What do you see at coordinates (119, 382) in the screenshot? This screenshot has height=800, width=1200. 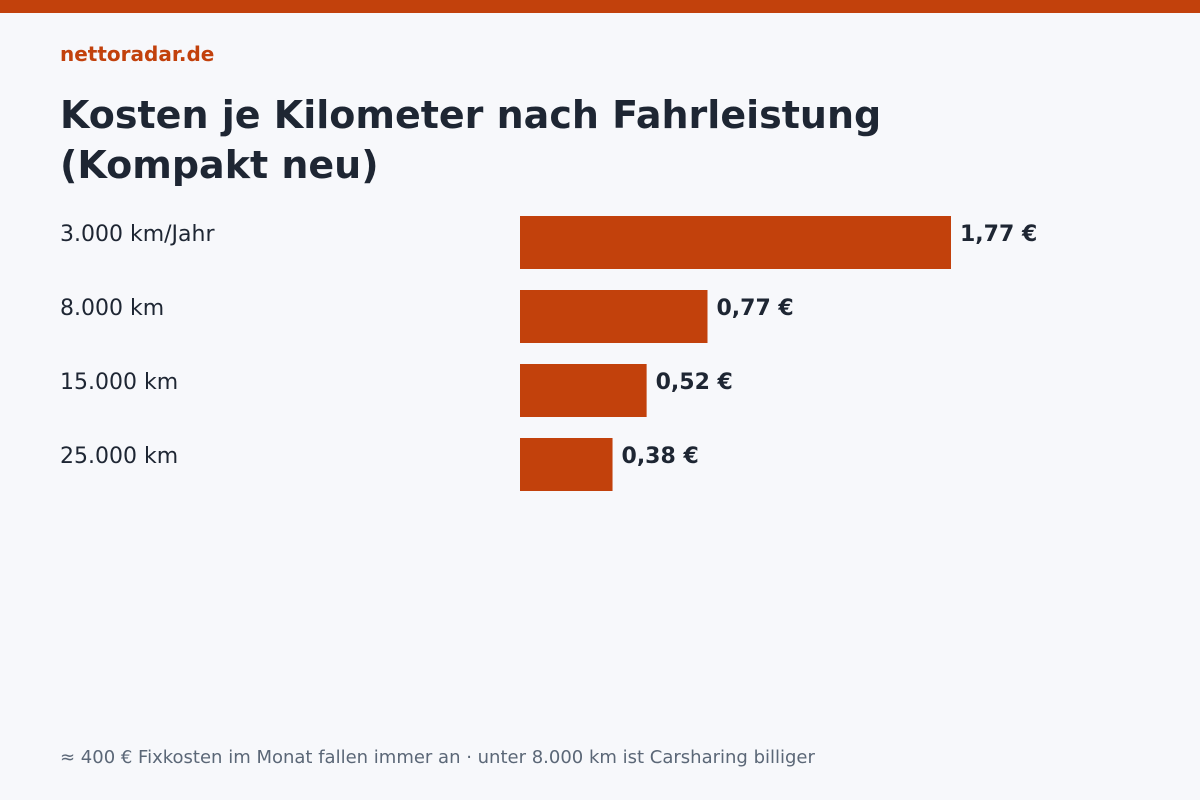 I see `category-label: 15.000 km` at bounding box center [119, 382].